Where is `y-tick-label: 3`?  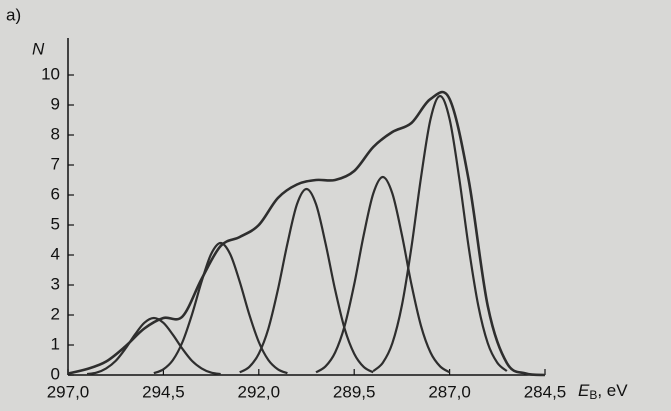 y-tick-label: 3 is located at coordinates (55, 283).